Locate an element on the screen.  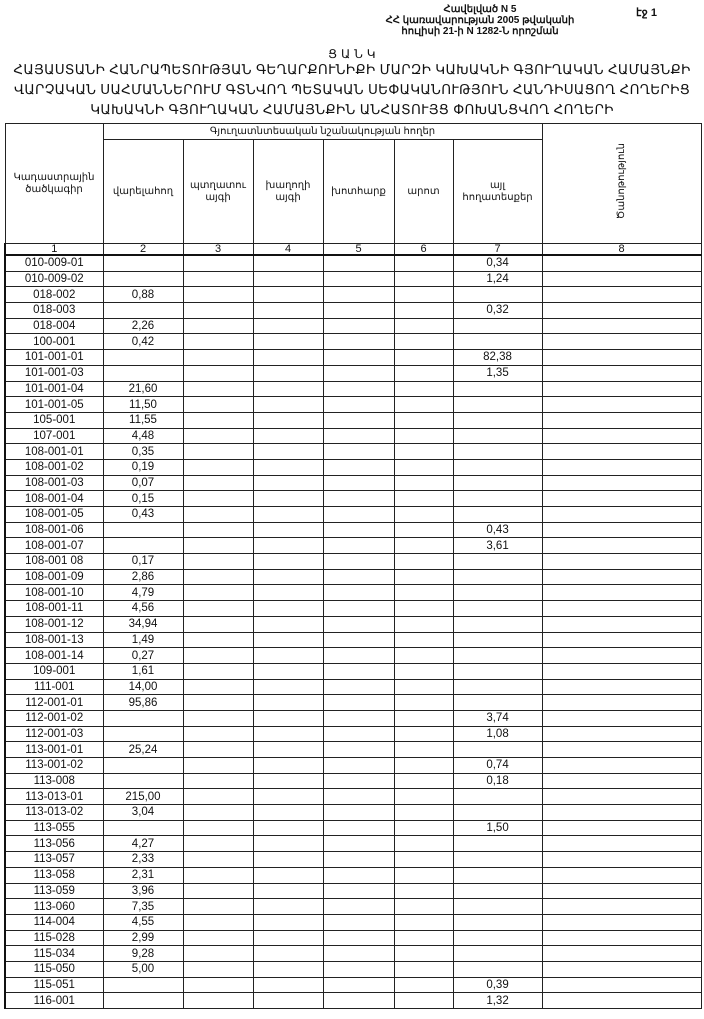
table-row: 113-013-01 215,00 is located at coordinates (353, 797).